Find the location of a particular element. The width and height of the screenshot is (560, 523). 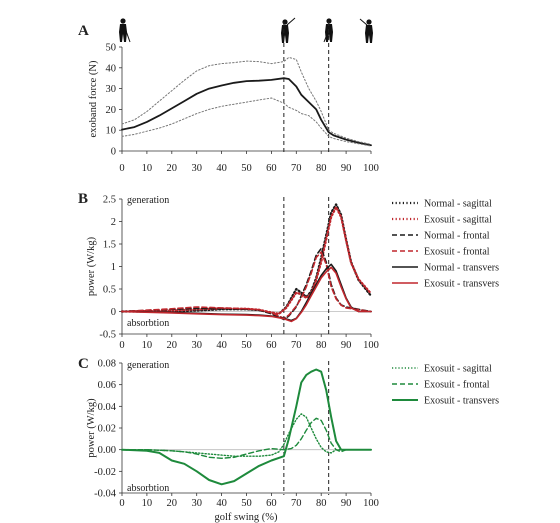

y-tick-label: 2 is located at coordinates (113, 222).